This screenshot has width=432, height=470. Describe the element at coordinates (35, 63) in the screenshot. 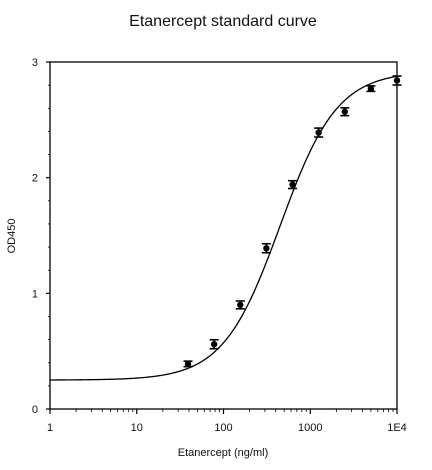

I see `y-tick-label: 3` at that location.